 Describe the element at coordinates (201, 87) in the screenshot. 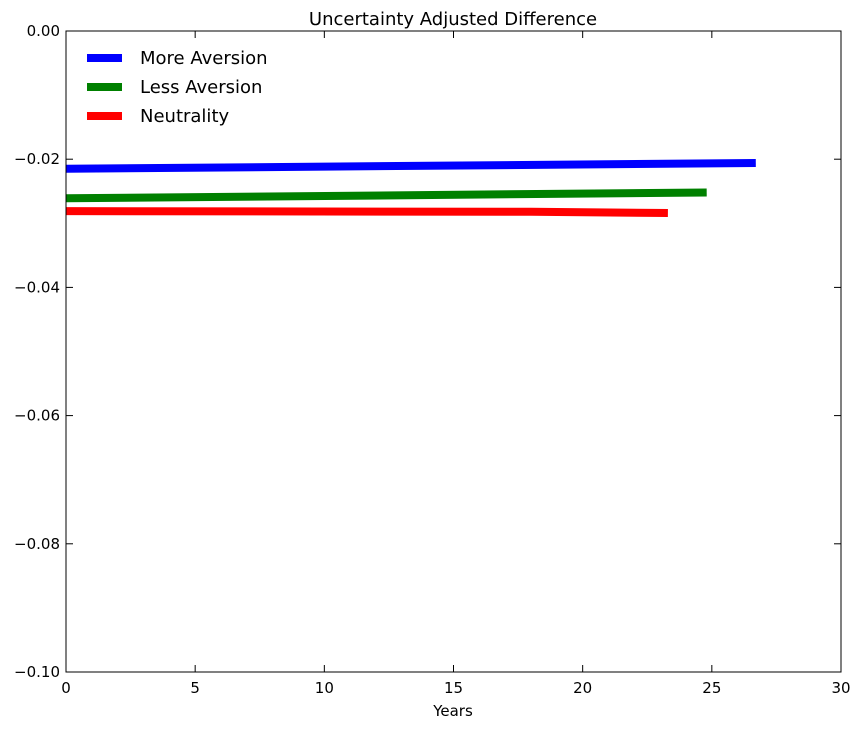

I see `legend-label-1: Less Aversion` at that location.